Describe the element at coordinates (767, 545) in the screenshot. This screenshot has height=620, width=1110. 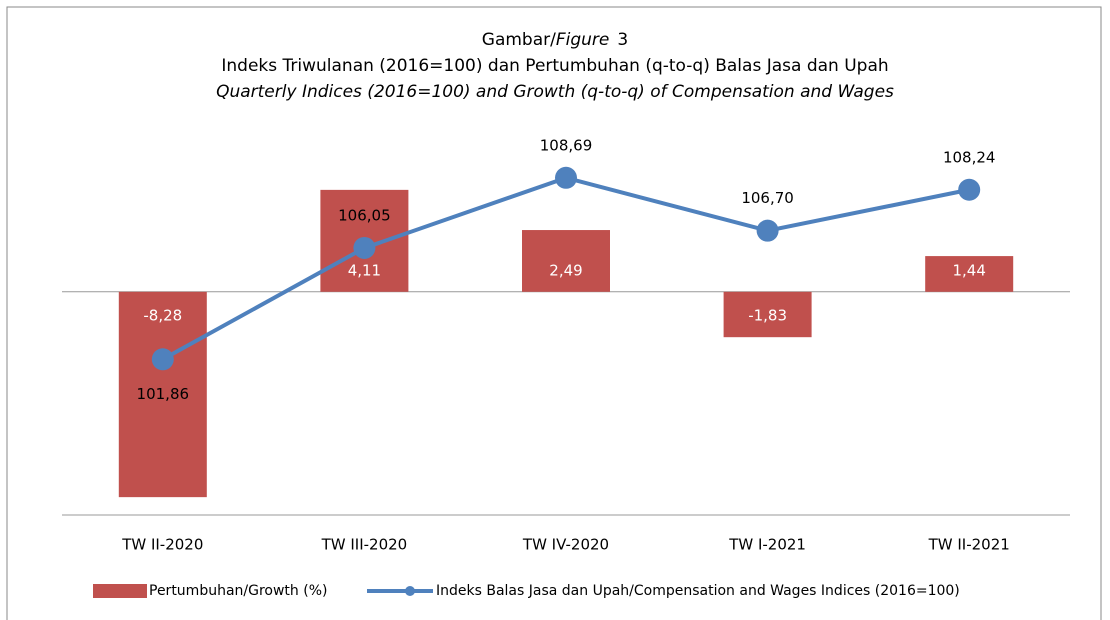
I see `x-tick-label: TW I-2021` at that location.